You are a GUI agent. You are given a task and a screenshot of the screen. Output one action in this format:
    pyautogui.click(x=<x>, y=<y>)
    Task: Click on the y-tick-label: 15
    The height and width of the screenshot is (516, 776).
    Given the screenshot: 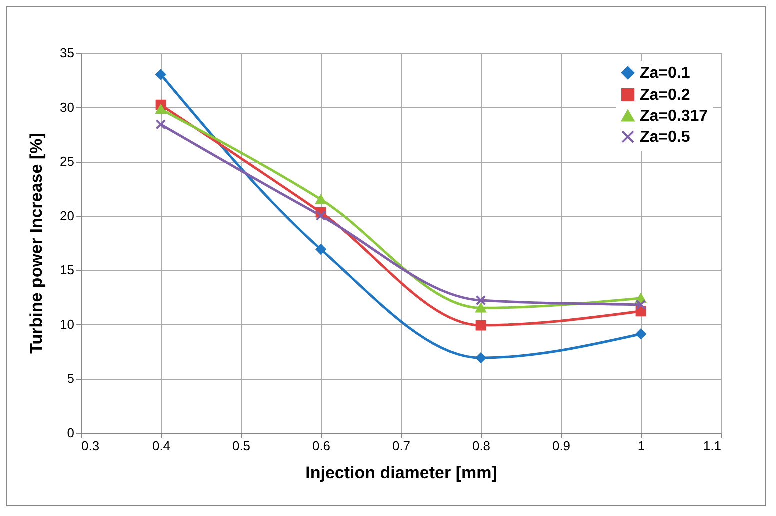 What is the action you would take?
    pyautogui.click(x=67, y=270)
    